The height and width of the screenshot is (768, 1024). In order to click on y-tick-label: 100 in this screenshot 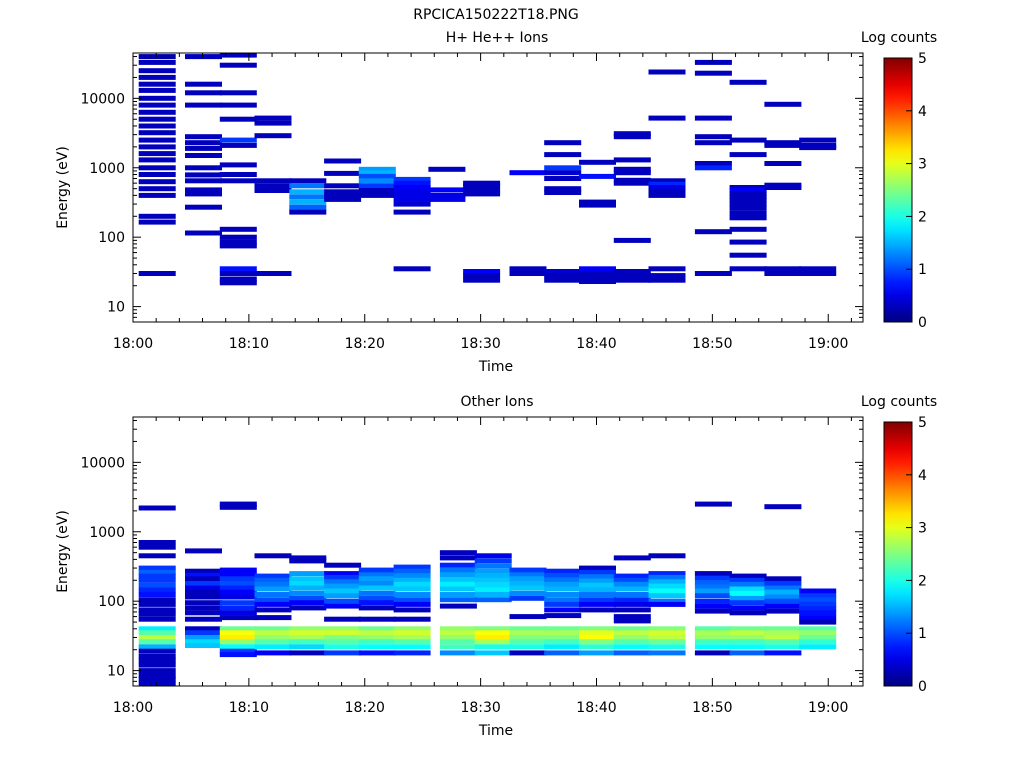, I will do `click(111, 238)`.